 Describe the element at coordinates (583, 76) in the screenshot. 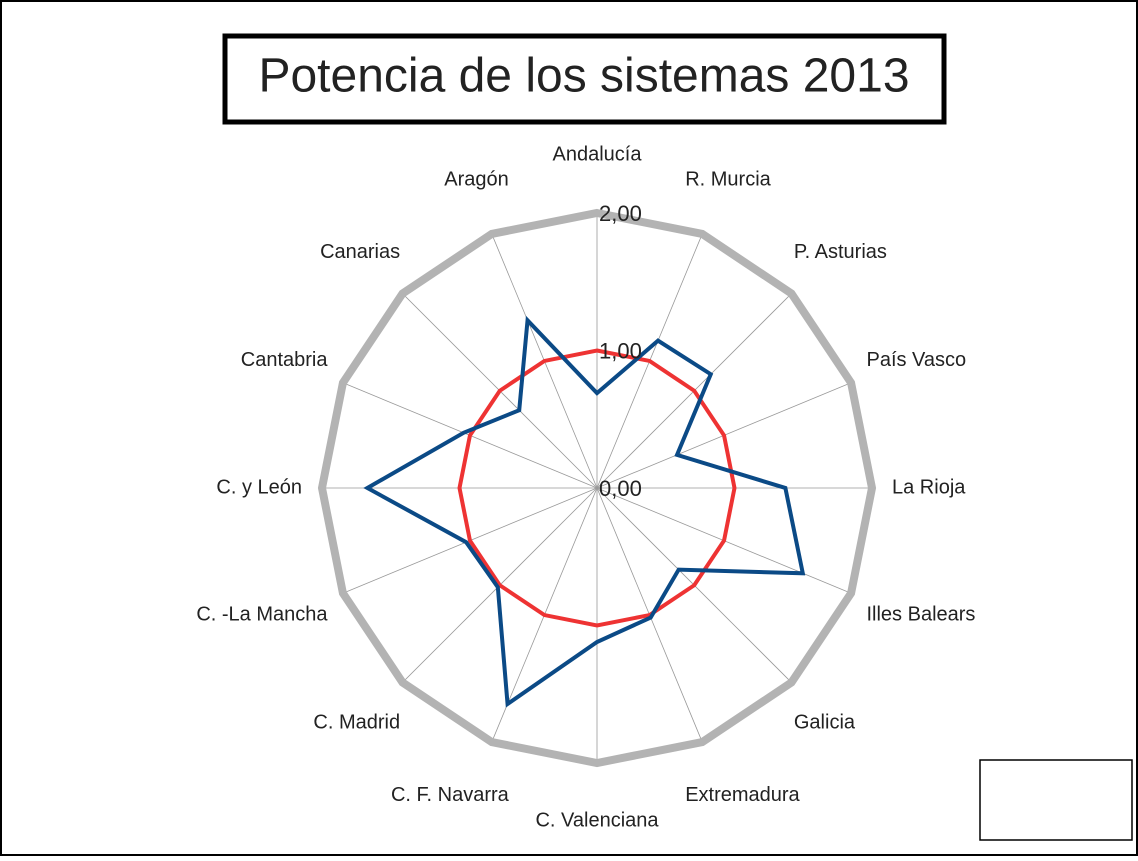

I see `chart-title: Potencia de los sistemas 2013` at that location.